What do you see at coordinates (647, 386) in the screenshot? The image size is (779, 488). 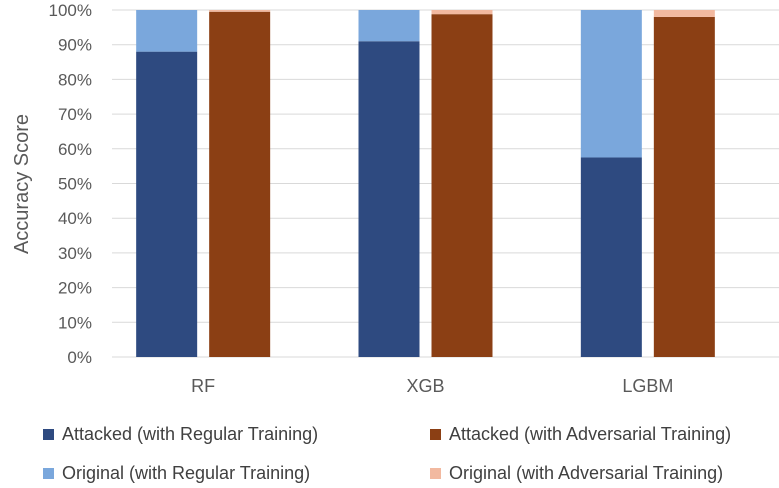 I see `x-category-label: LGBM` at bounding box center [647, 386].